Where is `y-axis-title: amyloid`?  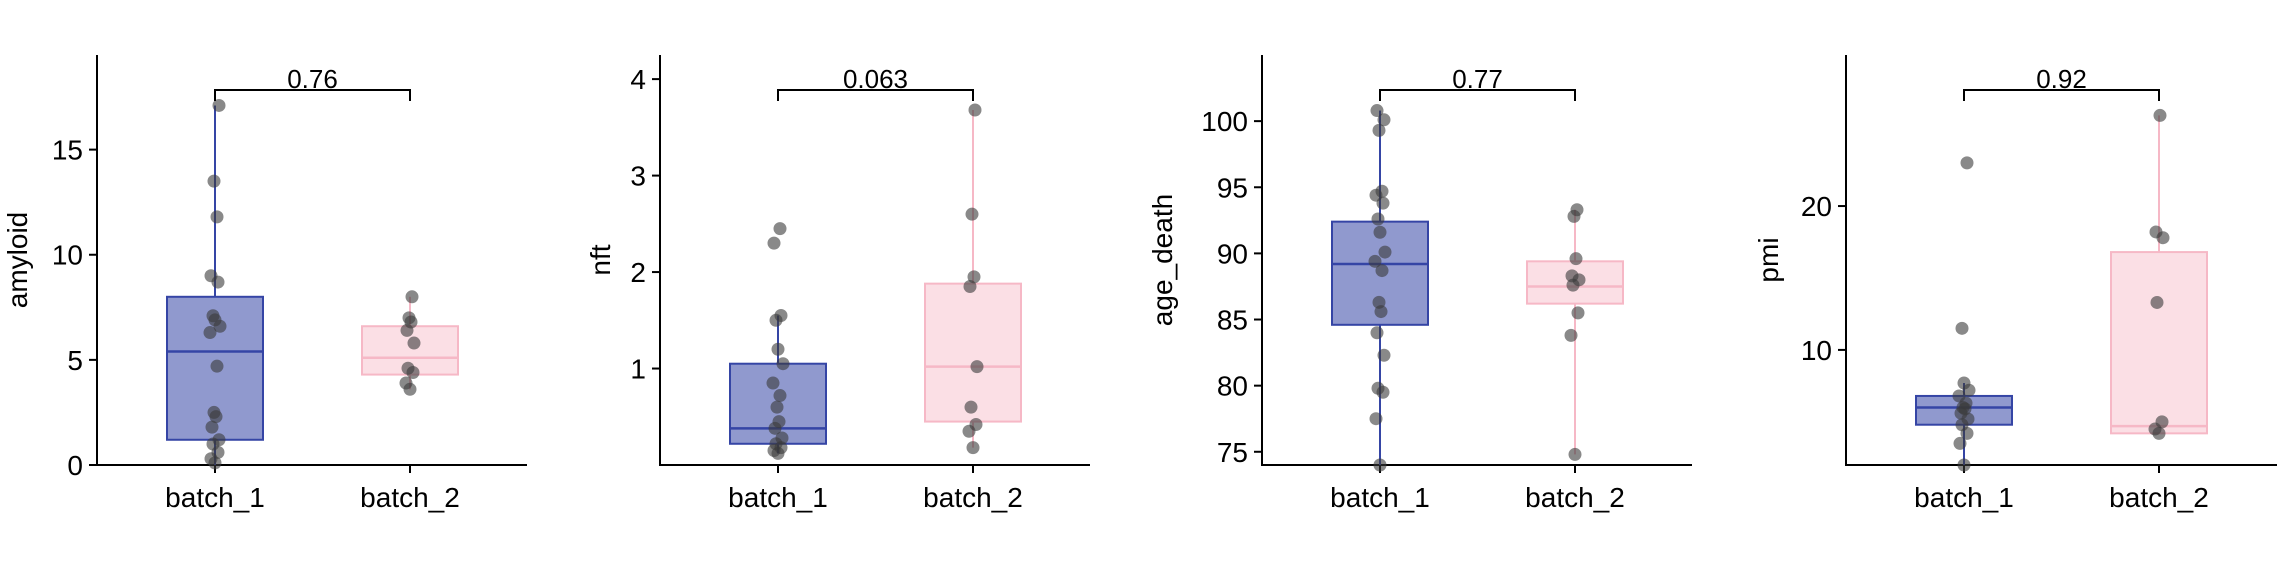
y-axis-title: amyloid is located at coordinates (17, 260).